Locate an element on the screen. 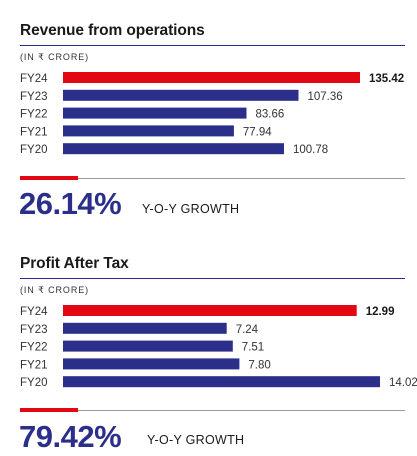  revenue-value-label: 100.78 is located at coordinates (310, 150).